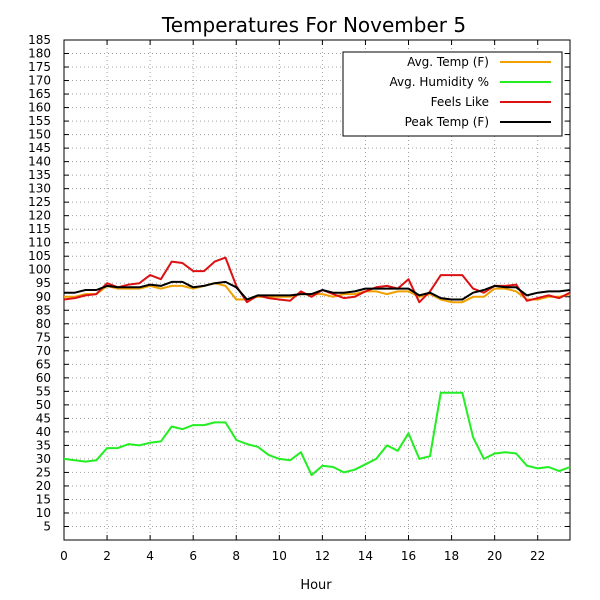 This screenshot has height=600, width=600. I want to click on x-tick-label: 6, so click(193, 556).